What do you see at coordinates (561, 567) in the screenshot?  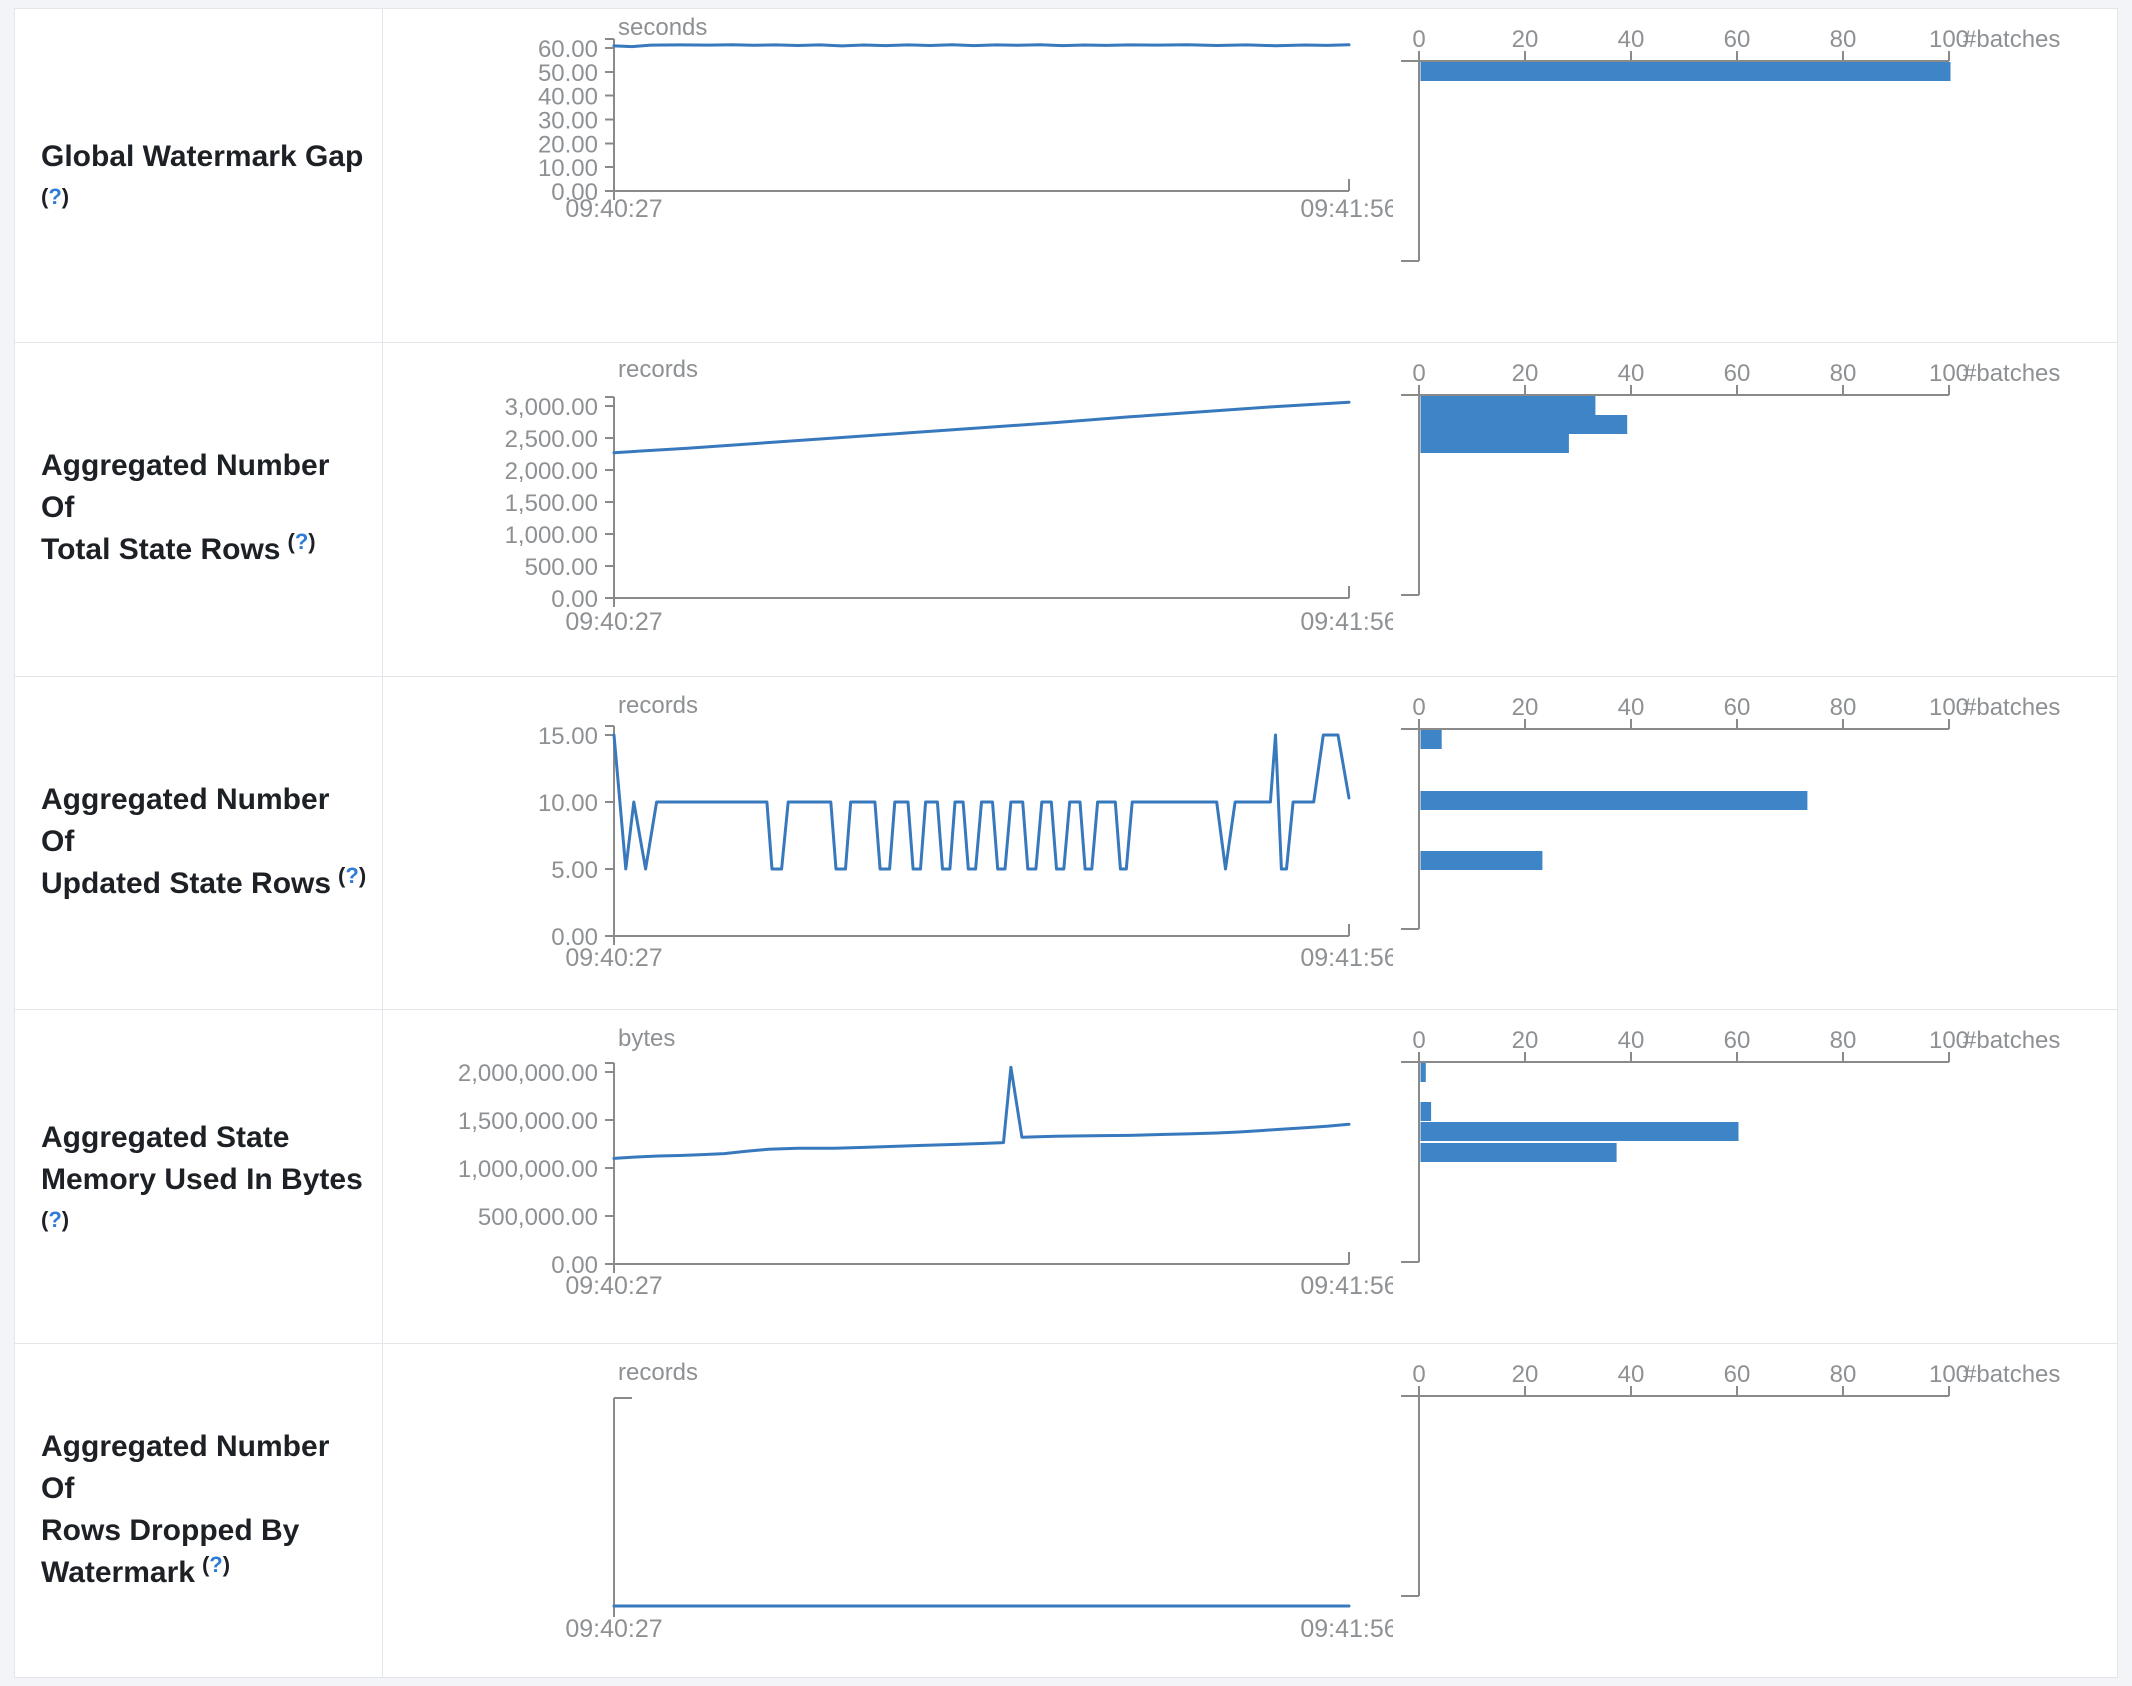 I see `y-axis-tick-label: 500.00` at bounding box center [561, 567].